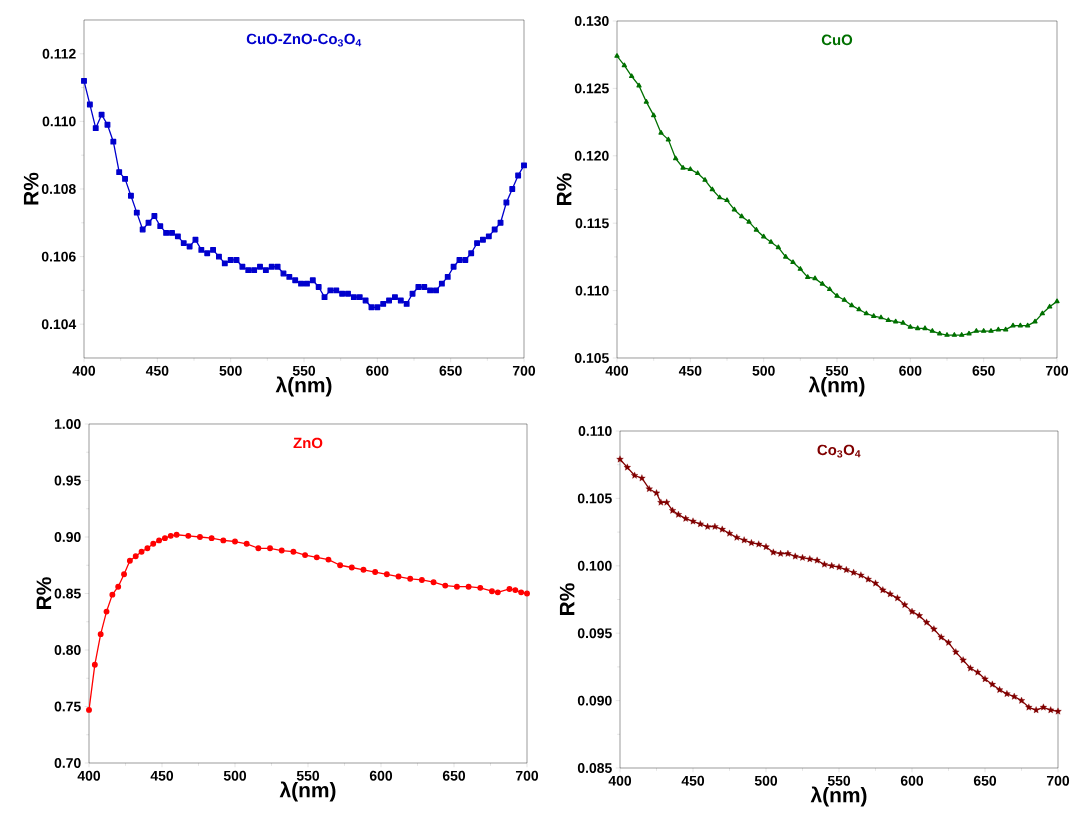 The width and height of the screenshot is (1071, 815). Describe the element at coordinates (67, 650) in the screenshot. I see `y-tick-label: 0.80` at that location.